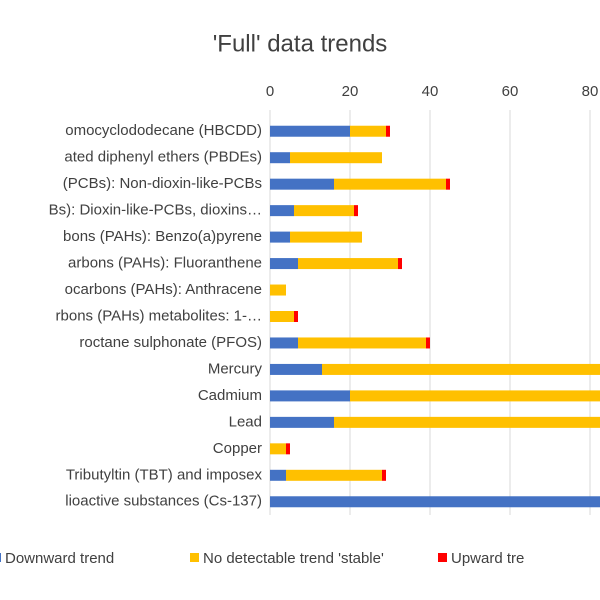 The width and height of the screenshot is (600, 600). Describe the element at coordinates (165, 263) in the screenshot. I see `y-tick-label: arbons (PAHs): Fluoranthene` at that location.